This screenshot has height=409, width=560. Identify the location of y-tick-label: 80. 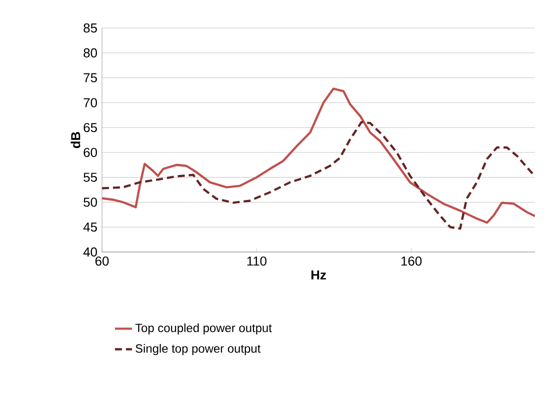
(90, 53).